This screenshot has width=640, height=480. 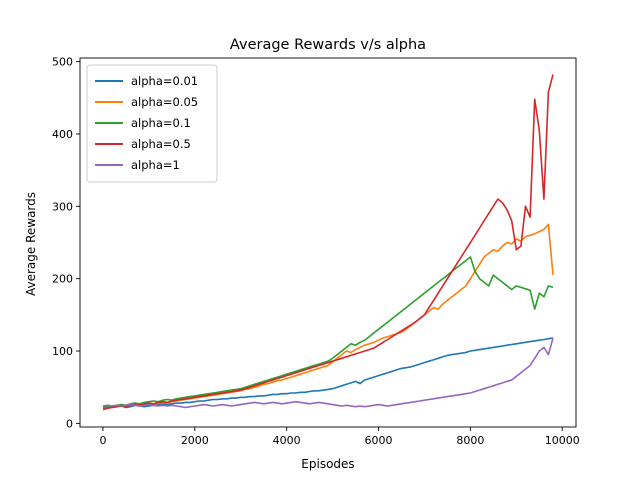 I want to click on legend-label-3: alpha=0.5, so click(x=161, y=144).